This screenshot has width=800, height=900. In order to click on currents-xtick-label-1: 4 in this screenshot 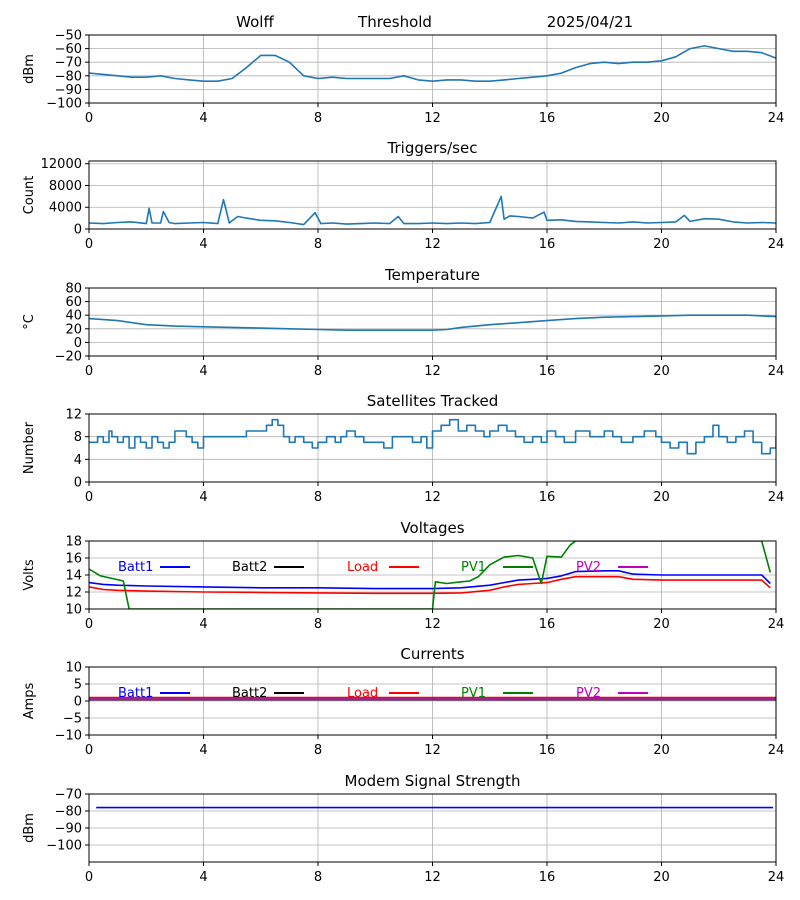, I will do `click(203, 750)`.